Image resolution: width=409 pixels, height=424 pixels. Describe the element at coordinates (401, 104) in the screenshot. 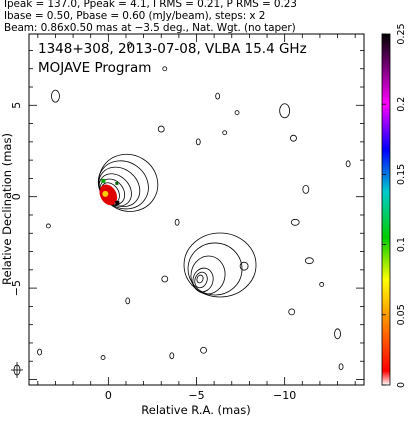

I see `colorbar-tick-label: 0.2` at that location.